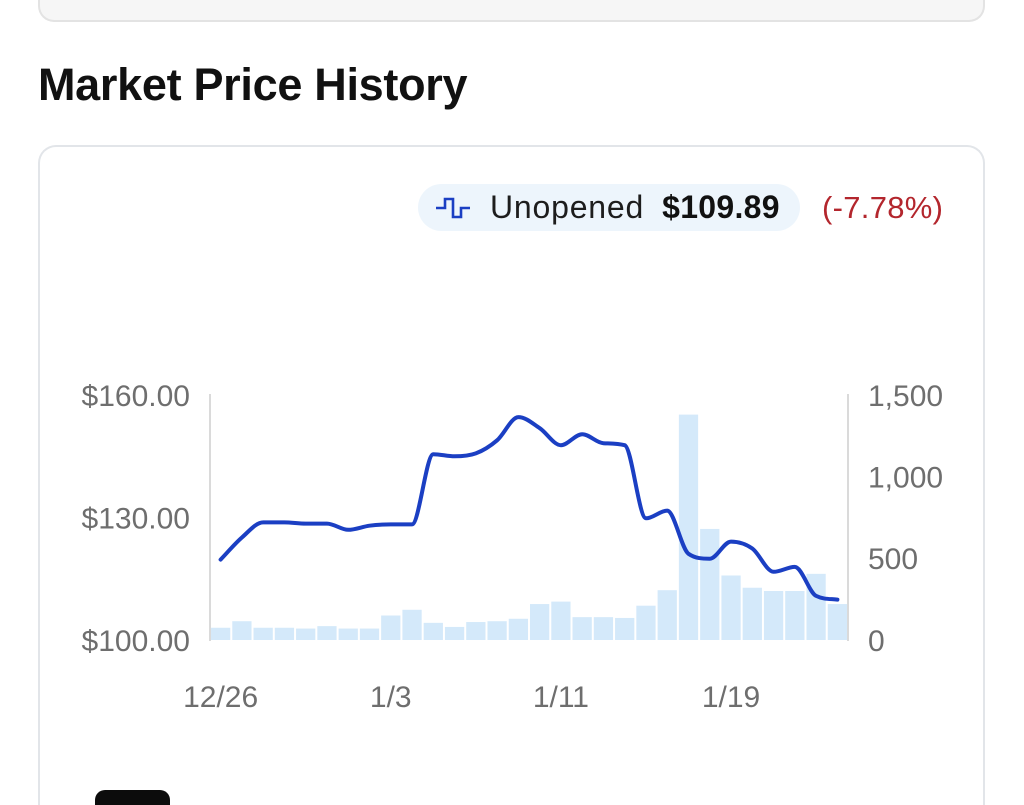 This screenshot has height=805, width=1024. I want to click on right-axis-ticks: 1,500 1,000 500 0, so click(905, 519).